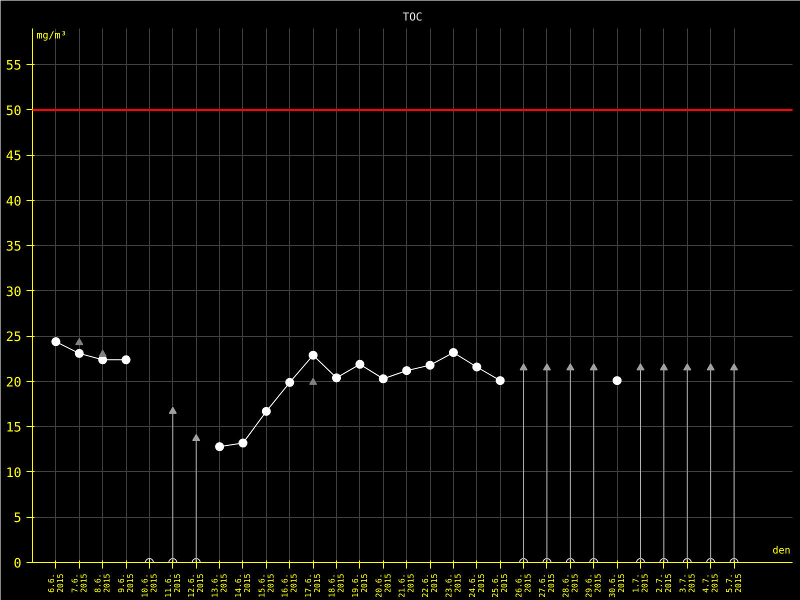  I want to click on x-tick-label: 6.6. 2015, so click(55, 583).